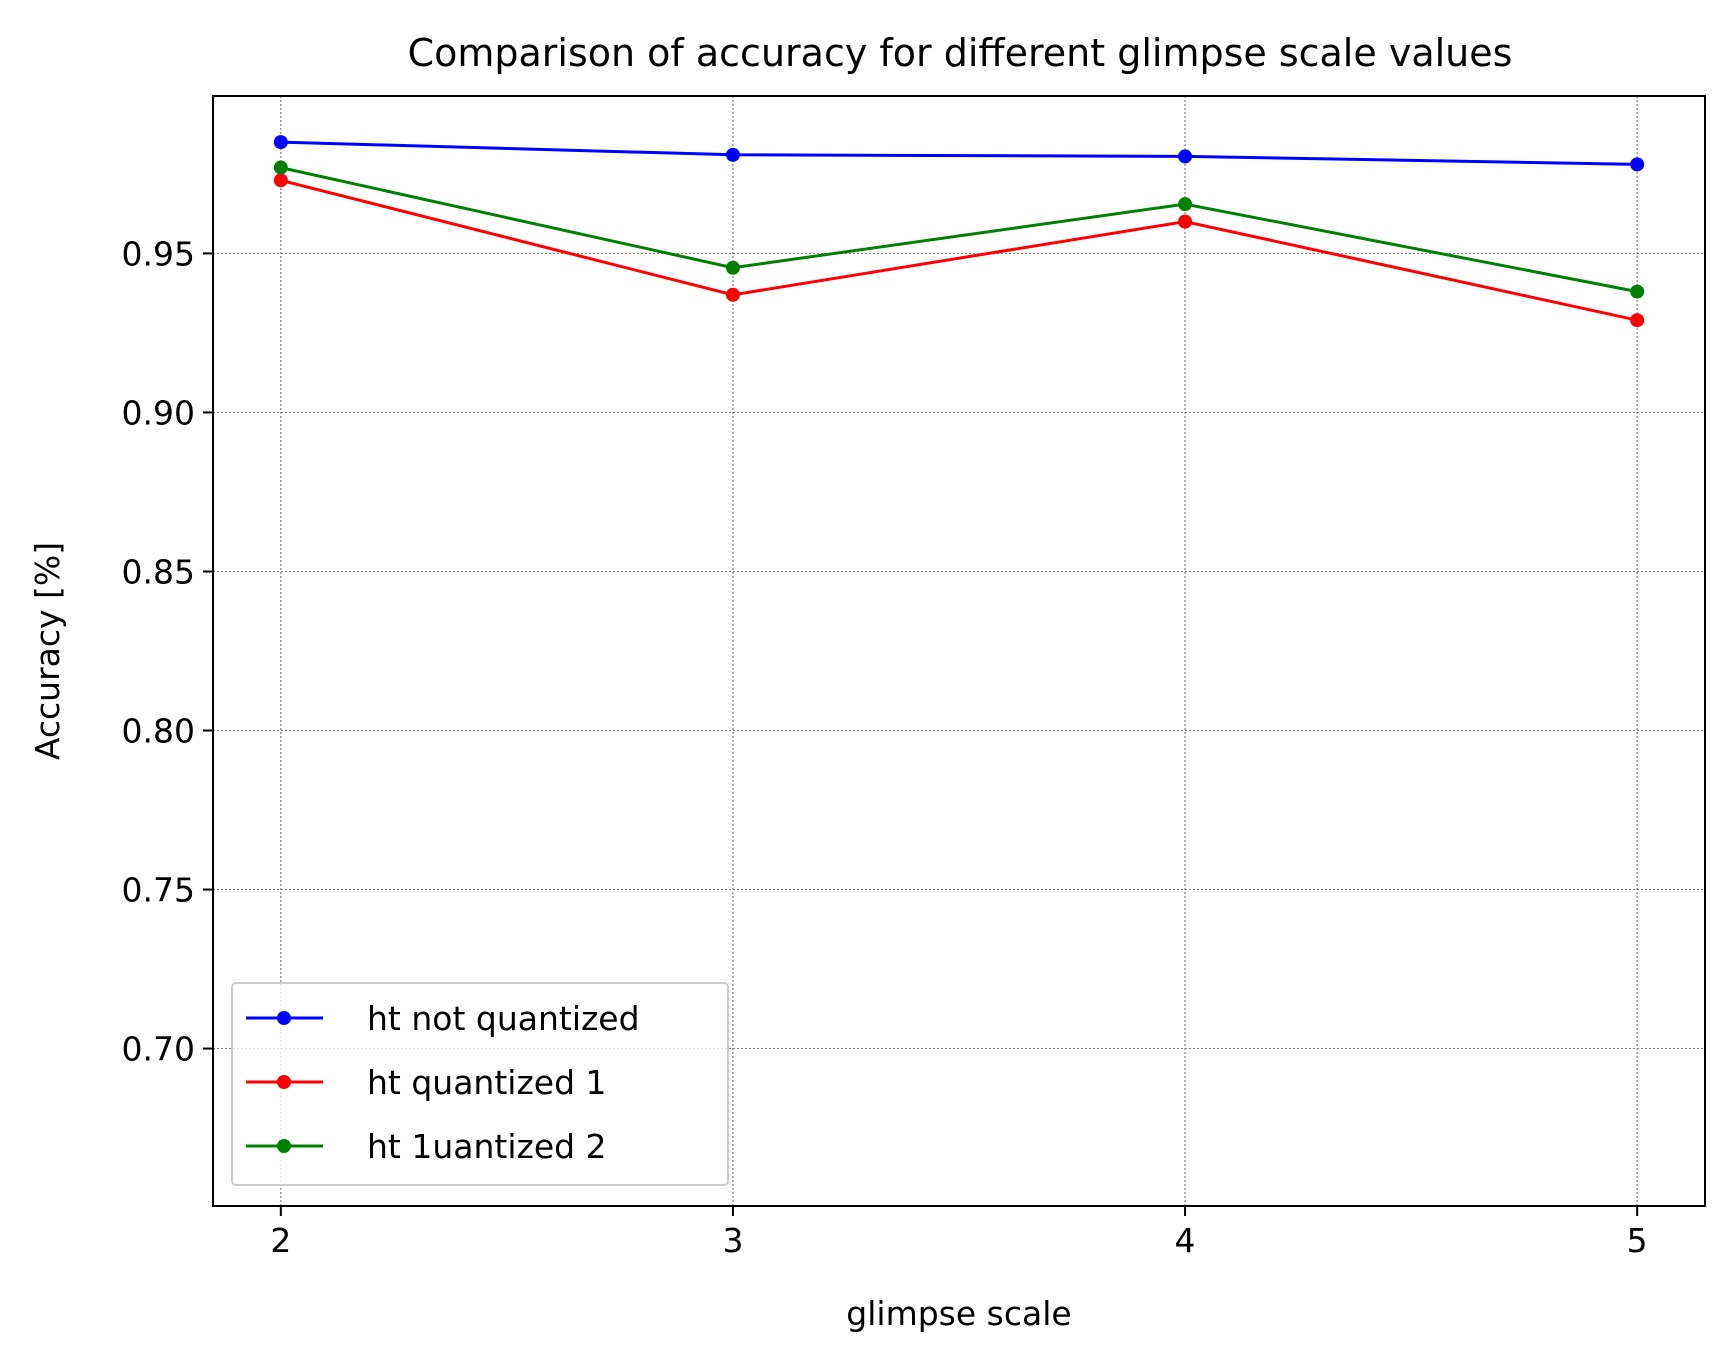 This screenshot has width=1728, height=1361. Describe the element at coordinates (280, 1240) in the screenshot. I see `x-tick-label: 2` at that location.